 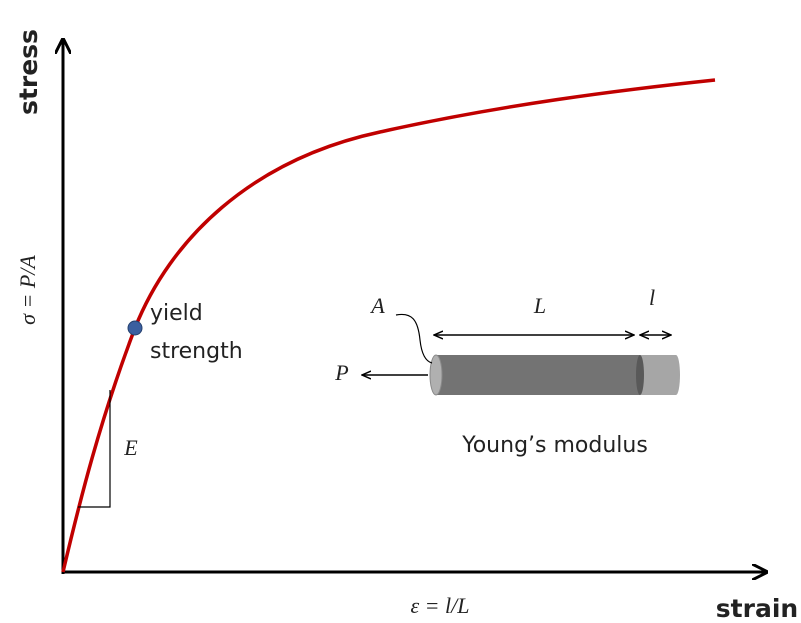 What do you see at coordinates (196, 351) in the screenshot?
I see `yield-label: strength` at bounding box center [196, 351].